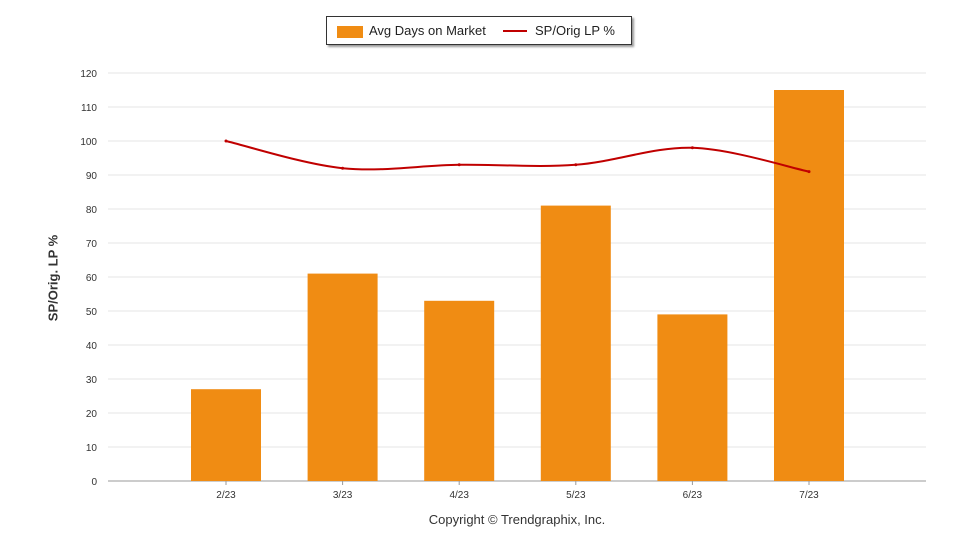  What do you see at coordinates (226, 495) in the screenshot?
I see `x-tick-label: 2/23` at bounding box center [226, 495].